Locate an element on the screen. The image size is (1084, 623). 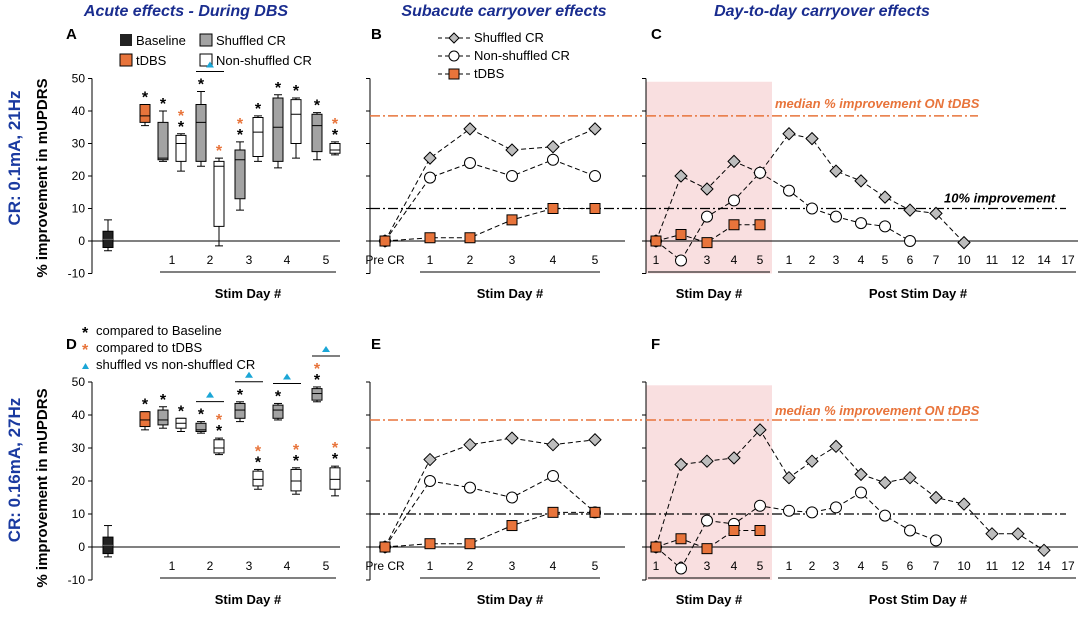
median-tdbs-label: median % improvement ON tDBS is located at coordinates (877, 103).